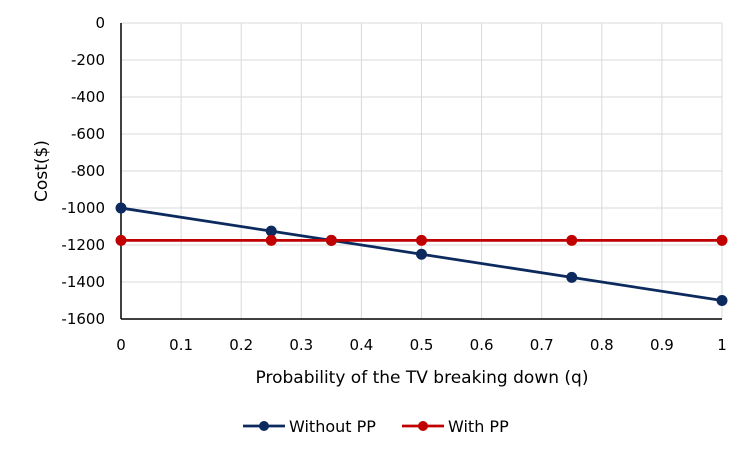  I want to click on legend-item: Without PP, so click(309, 426).